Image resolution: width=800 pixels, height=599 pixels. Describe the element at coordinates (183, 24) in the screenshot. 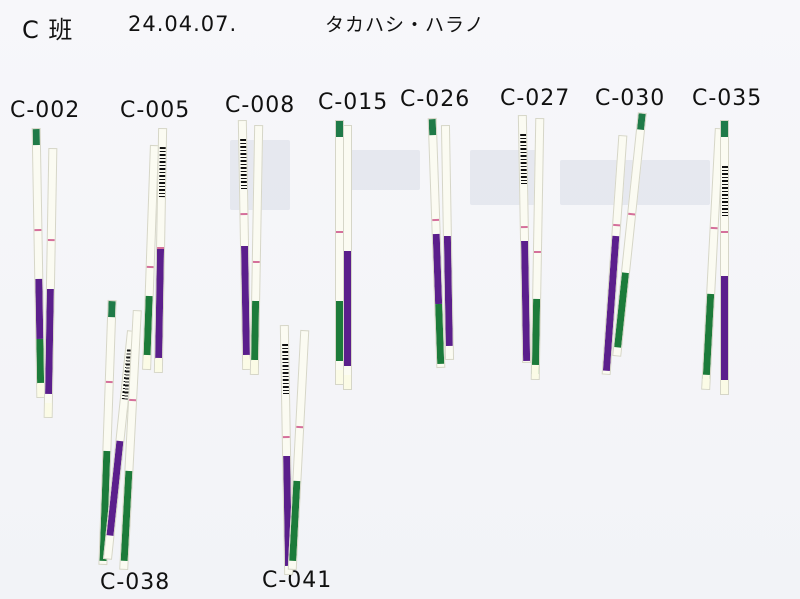

I see `sheet-date: 24.04.07.` at that location.